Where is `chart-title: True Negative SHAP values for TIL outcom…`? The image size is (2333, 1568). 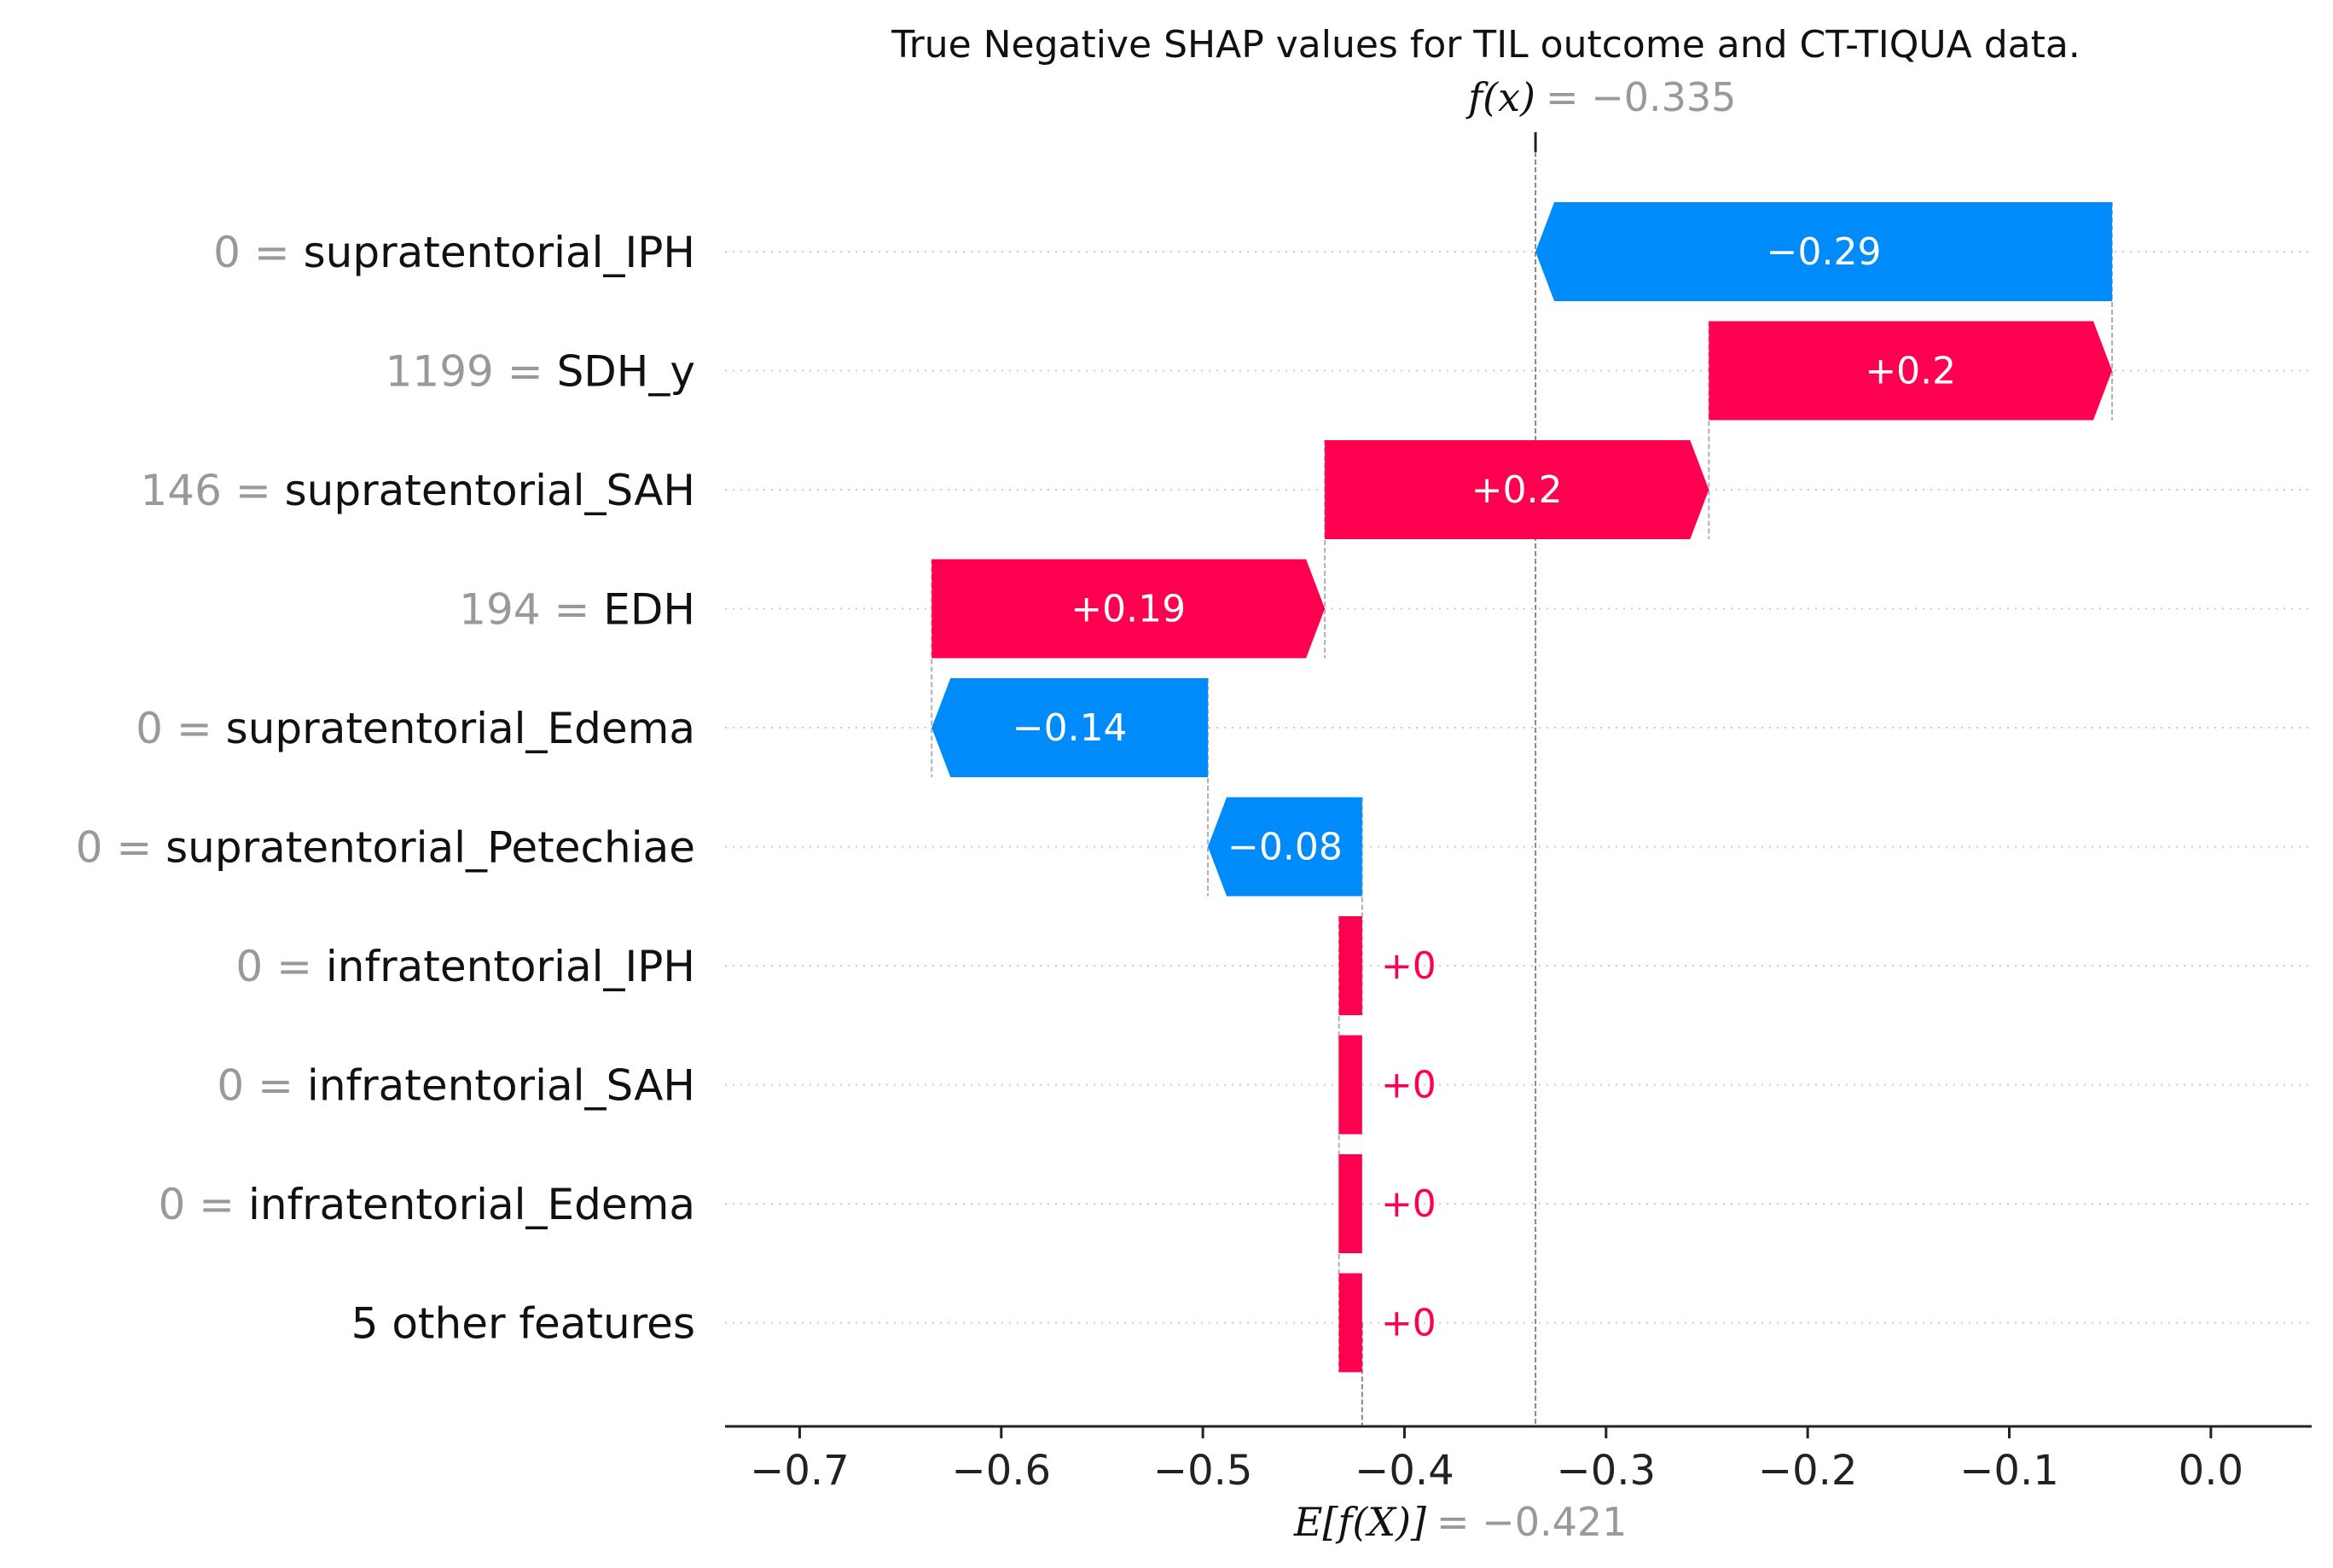 chart-title: True Negative SHAP values for TIL outcom… is located at coordinates (1486, 45).